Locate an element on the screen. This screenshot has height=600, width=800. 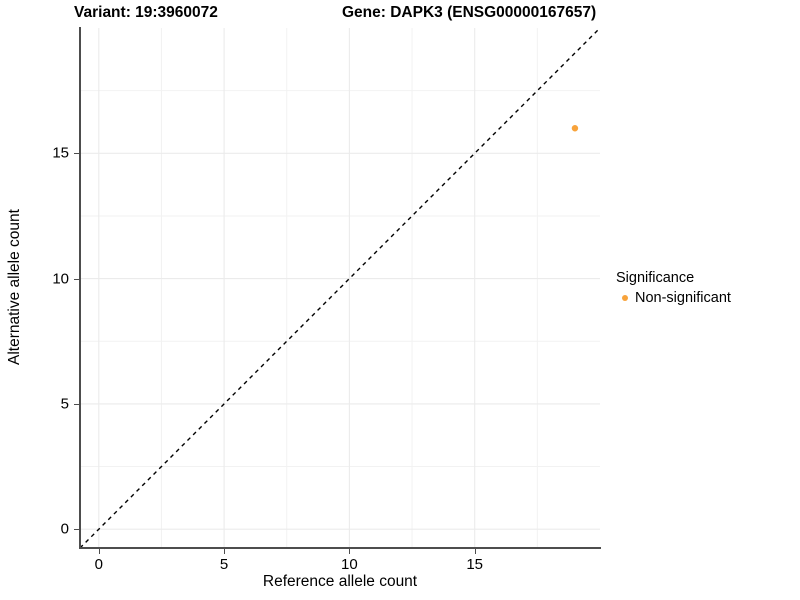
data-point is located at coordinates (575, 128).